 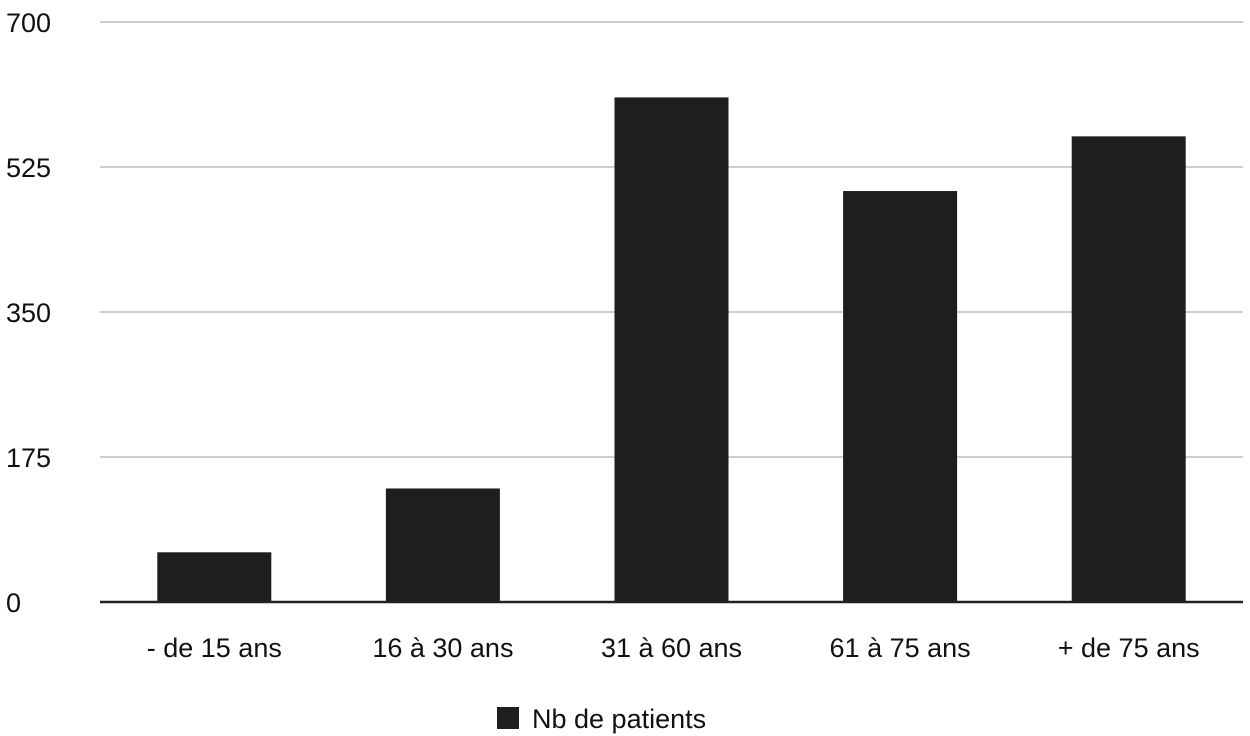 What do you see at coordinates (508, 718) in the screenshot?
I see `legend-swatch` at bounding box center [508, 718].